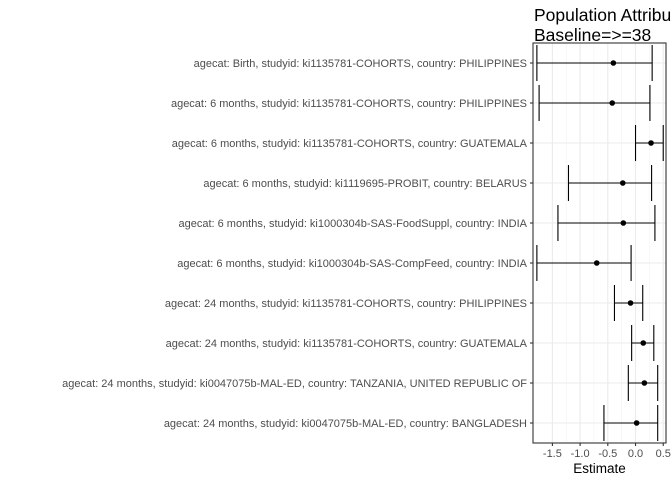 The width and height of the screenshot is (672, 480). Describe the element at coordinates (580, 454) in the screenshot. I see `x-tick-label: -1.0` at that location.